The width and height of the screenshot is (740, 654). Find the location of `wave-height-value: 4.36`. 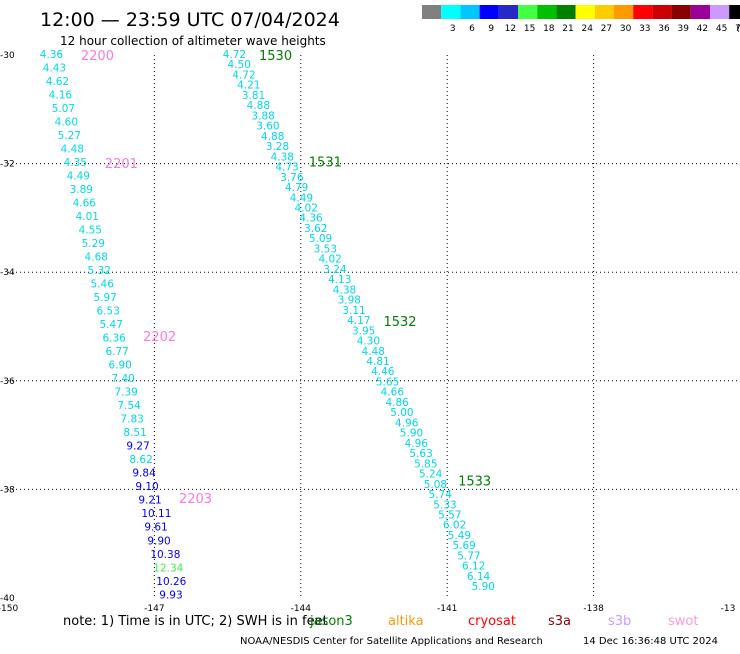

wave-height-value: 4.36 is located at coordinates (52, 55).